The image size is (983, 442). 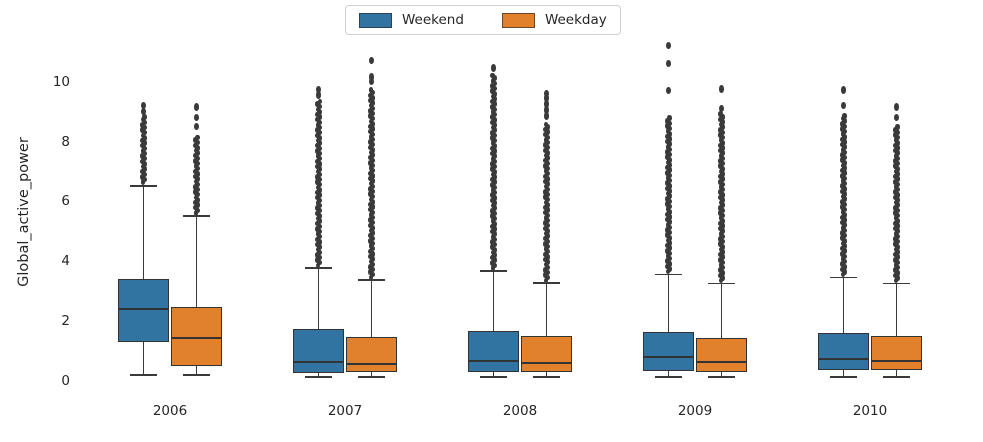 What do you see at coordinates (668, 351) in the screenshot?
I see `box-weekend-2009` at bounding box center [668, 351].